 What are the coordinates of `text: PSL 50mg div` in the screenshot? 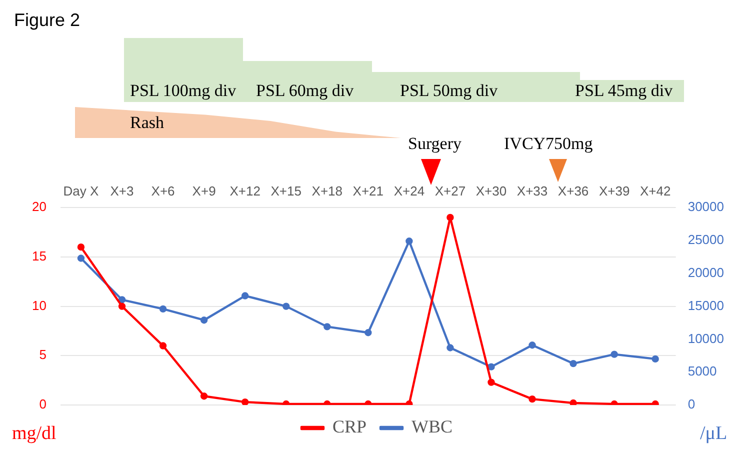 It's located at (449, 91).